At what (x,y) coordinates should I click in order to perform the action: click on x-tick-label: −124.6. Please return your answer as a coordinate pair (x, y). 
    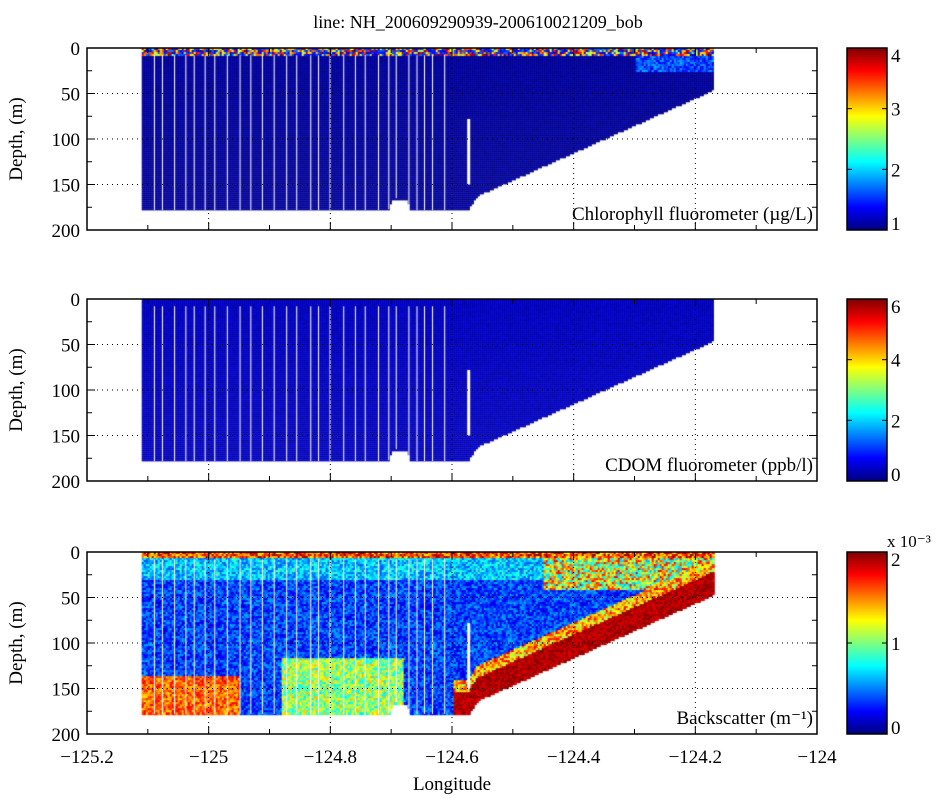
    Looking at the image, I should click on (451, 757).